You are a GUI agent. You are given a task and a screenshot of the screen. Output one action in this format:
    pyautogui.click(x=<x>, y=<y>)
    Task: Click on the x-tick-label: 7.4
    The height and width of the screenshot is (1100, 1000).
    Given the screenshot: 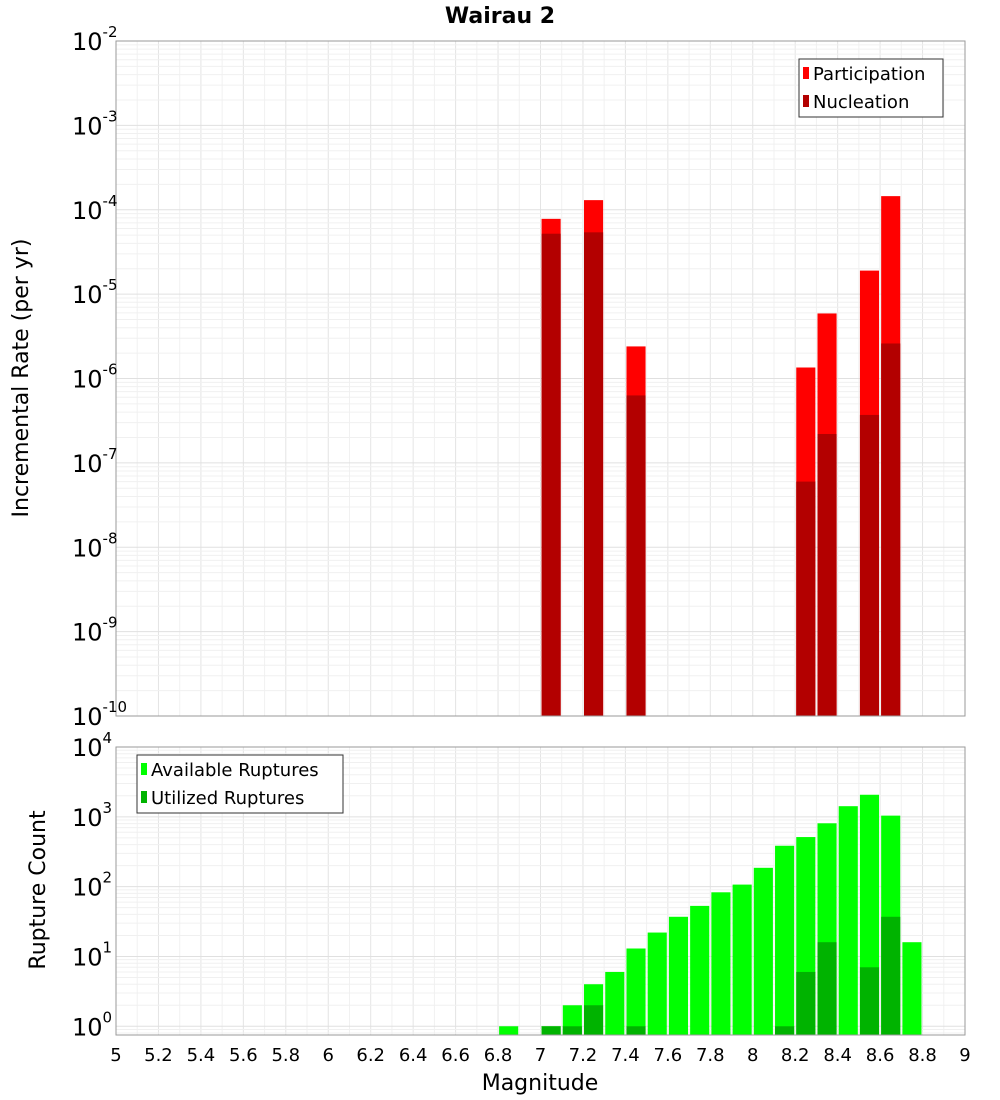 What is the action you would take?
    pyautogui.click(x=625, y=1055)
    